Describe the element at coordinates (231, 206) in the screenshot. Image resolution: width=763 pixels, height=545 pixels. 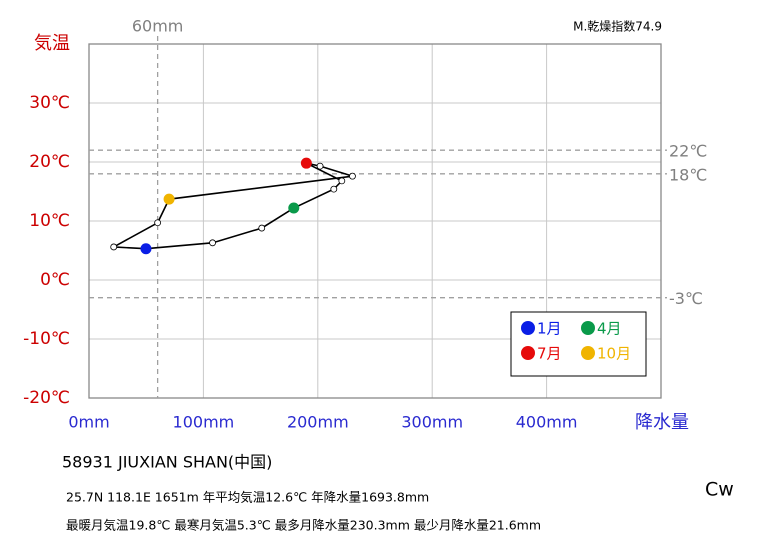
I see `climate-loop` at that location.